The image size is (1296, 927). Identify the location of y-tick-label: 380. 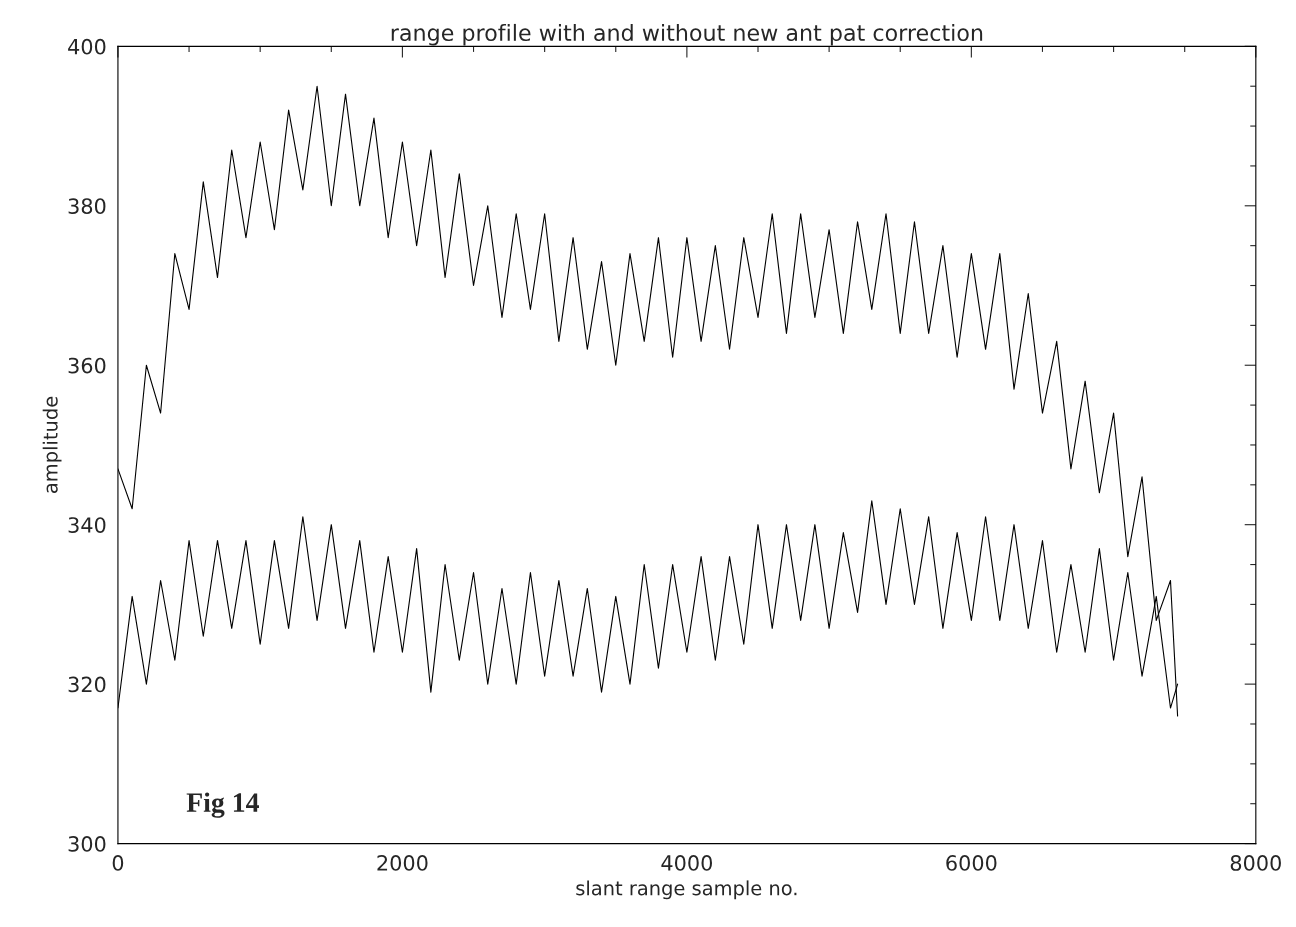
(87, 206).